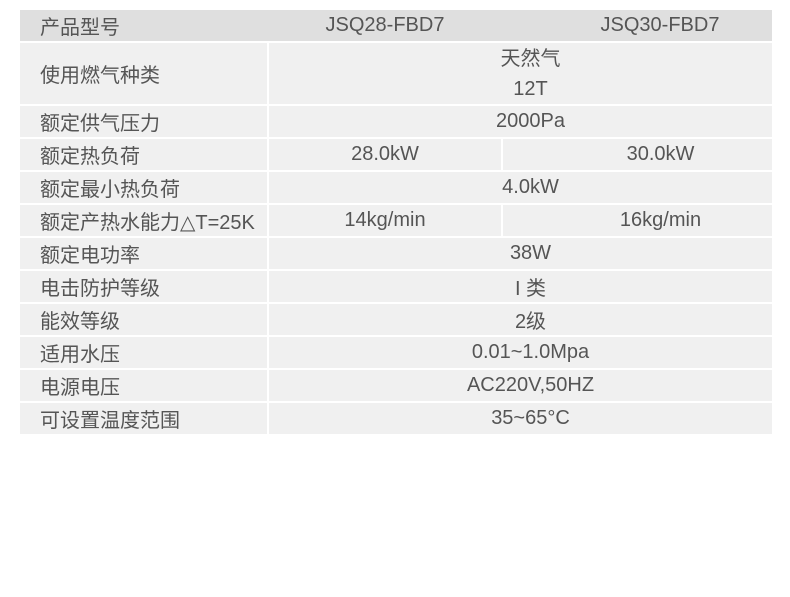 This screenshot has width=790, height=597. I want to click on row-rated-power: 额定电功率 38W, so click(396, 254).